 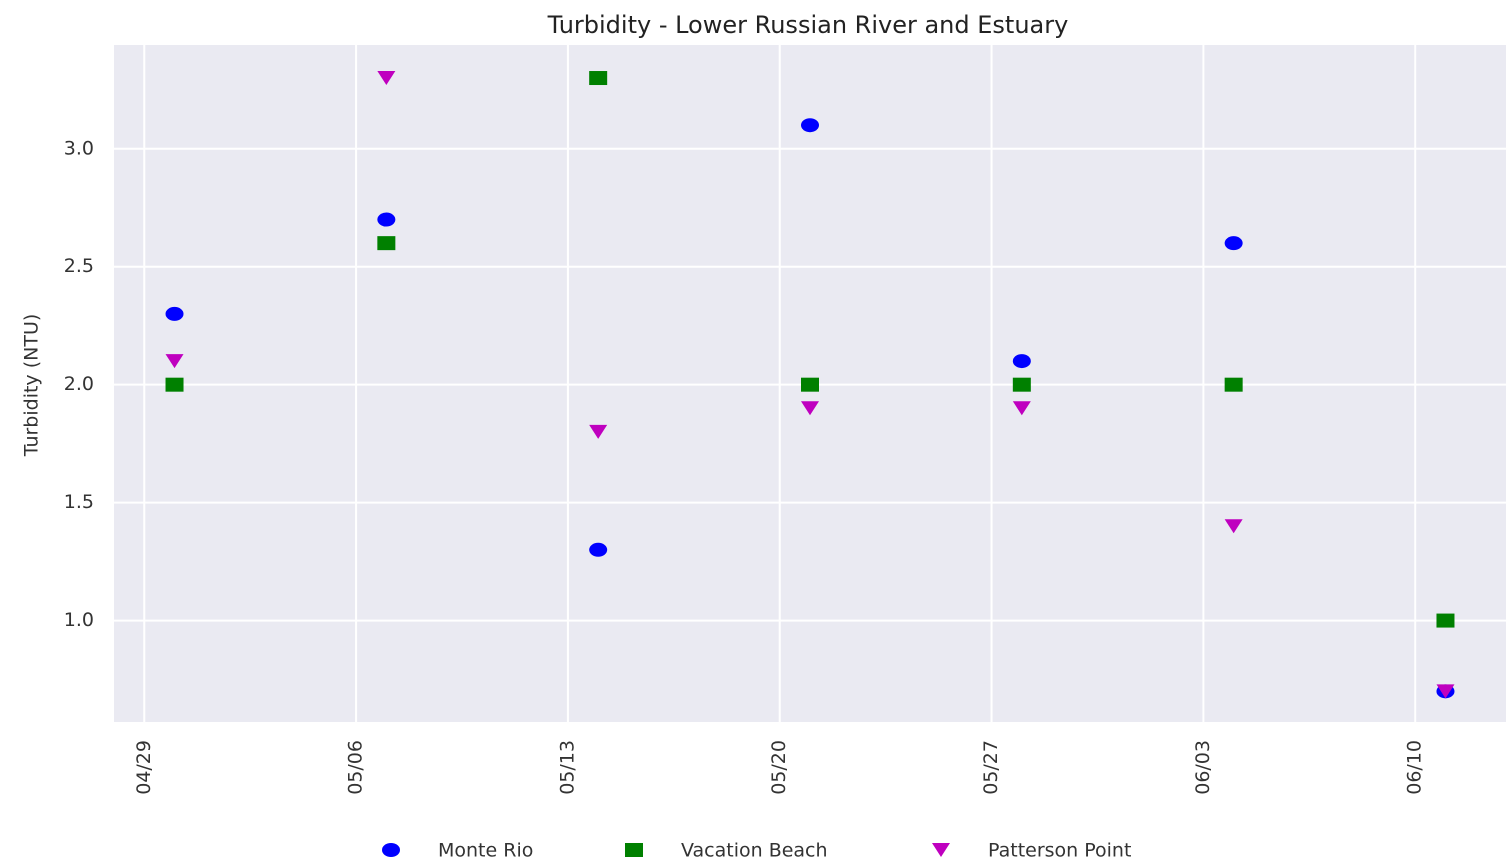 I want to click on y-tick-label: 2.0, so click(x=79, y=384).